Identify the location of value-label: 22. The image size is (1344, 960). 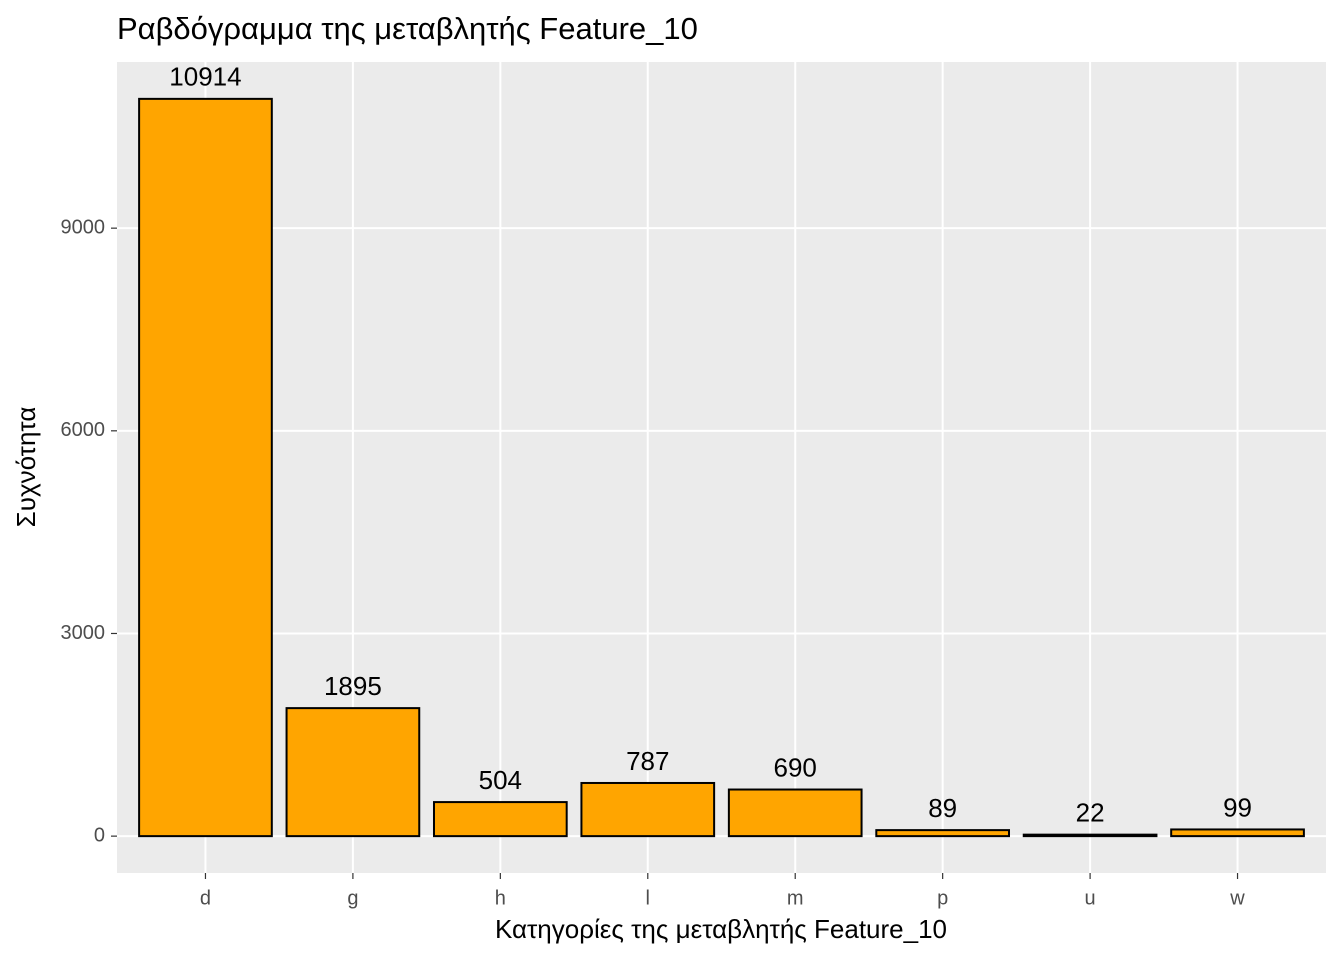
(1090, 813).